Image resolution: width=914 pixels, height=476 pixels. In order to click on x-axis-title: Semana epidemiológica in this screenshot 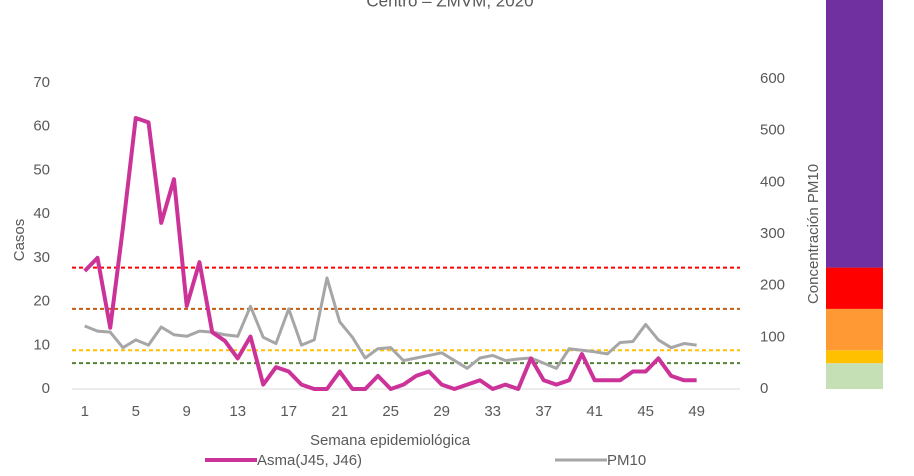, I will do `click(390, 440)`.